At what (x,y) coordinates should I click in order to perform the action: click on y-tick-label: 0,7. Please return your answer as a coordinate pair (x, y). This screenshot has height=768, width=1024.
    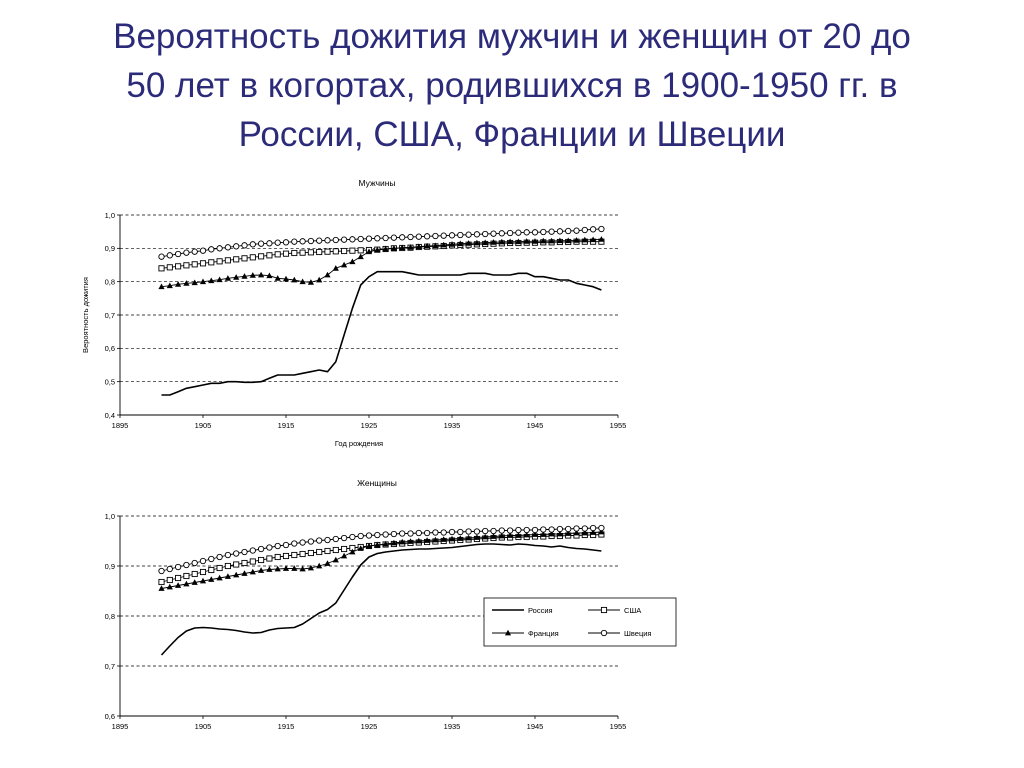
    Looking at the image, I should click on (110, 666).